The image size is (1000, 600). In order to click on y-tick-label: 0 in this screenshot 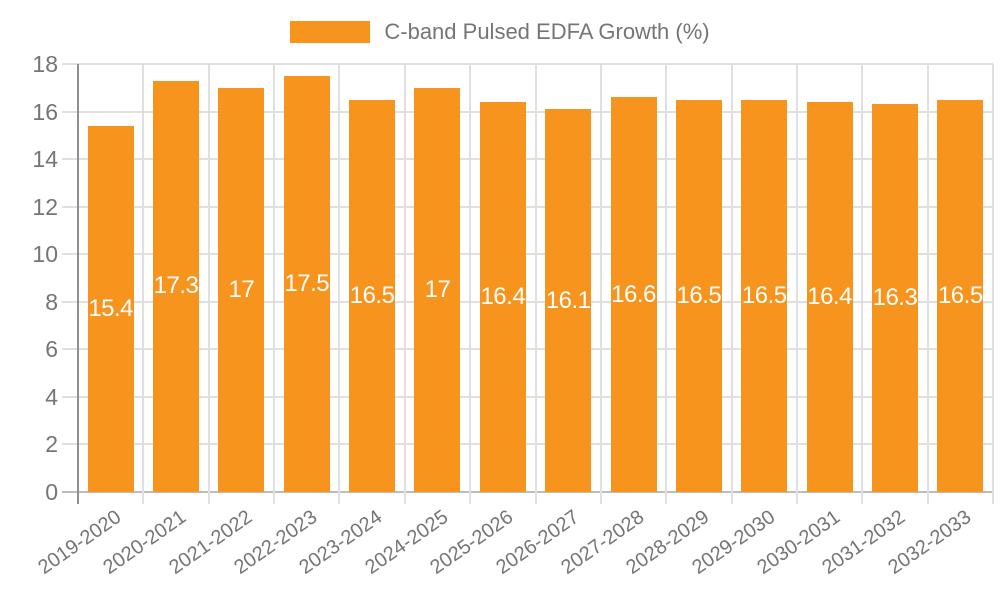, I will do `click(51, 492)`.